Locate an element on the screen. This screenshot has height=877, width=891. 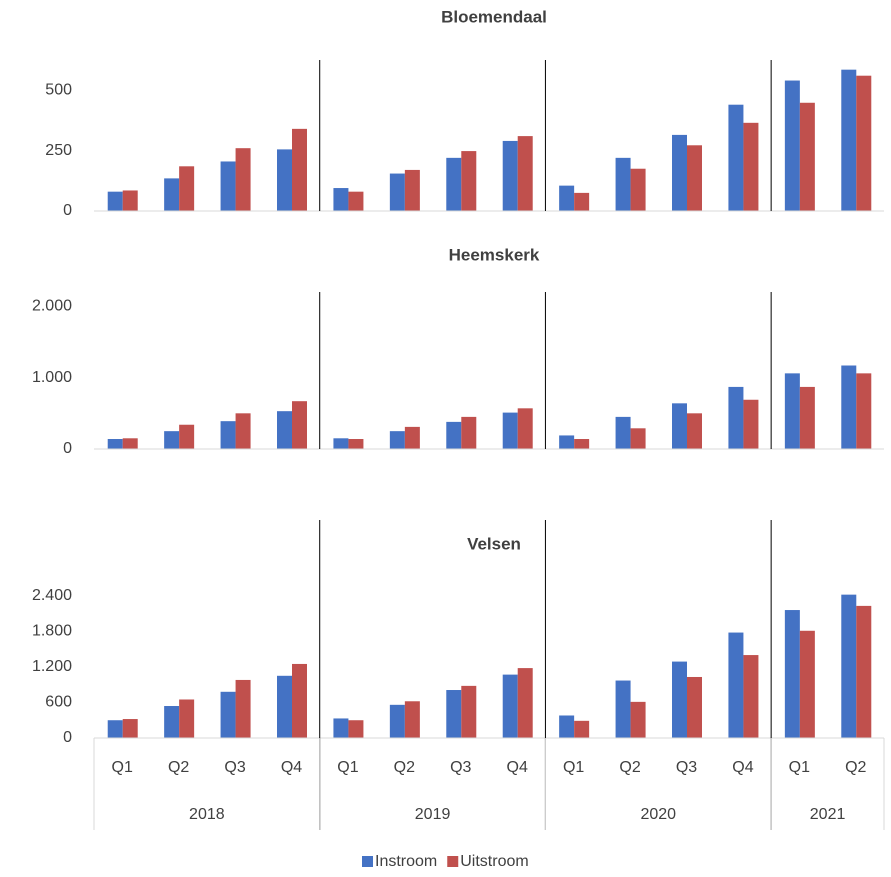
group-label: 2021 is located at coordinates (828, 814).